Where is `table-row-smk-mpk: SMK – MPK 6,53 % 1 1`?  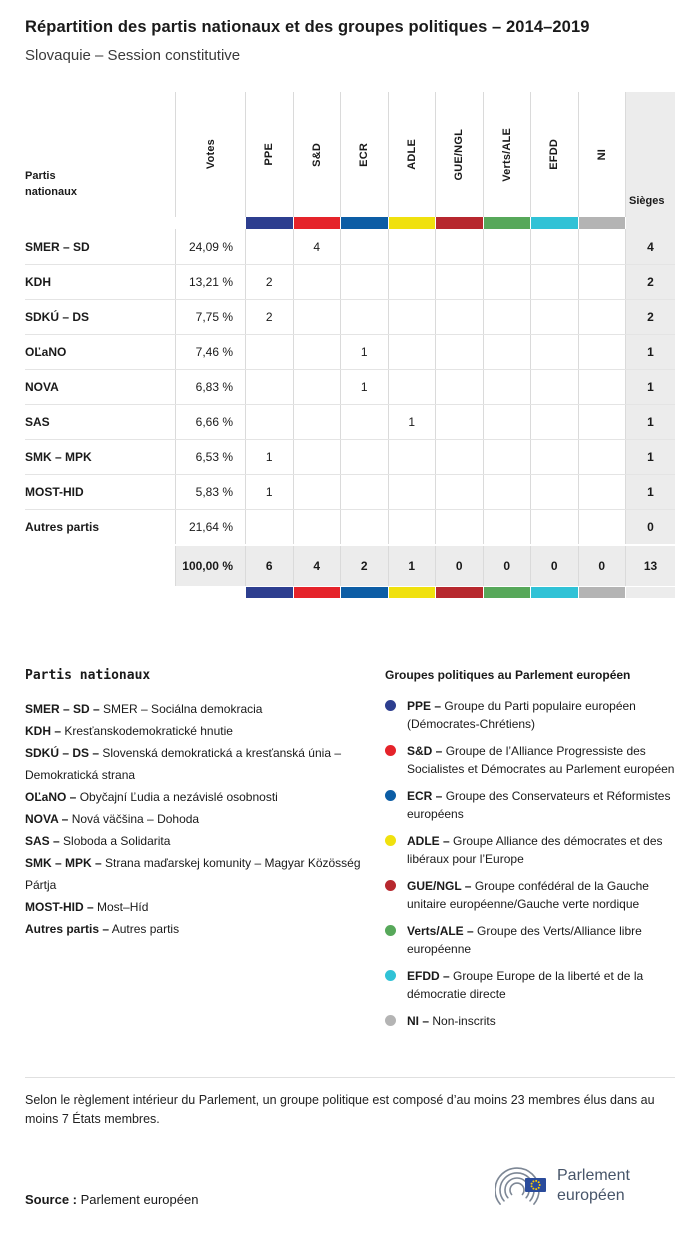 table-row-smk-mpk: SMK – MPK 6,53 % 1 1 is located at coordinates (350, 456).